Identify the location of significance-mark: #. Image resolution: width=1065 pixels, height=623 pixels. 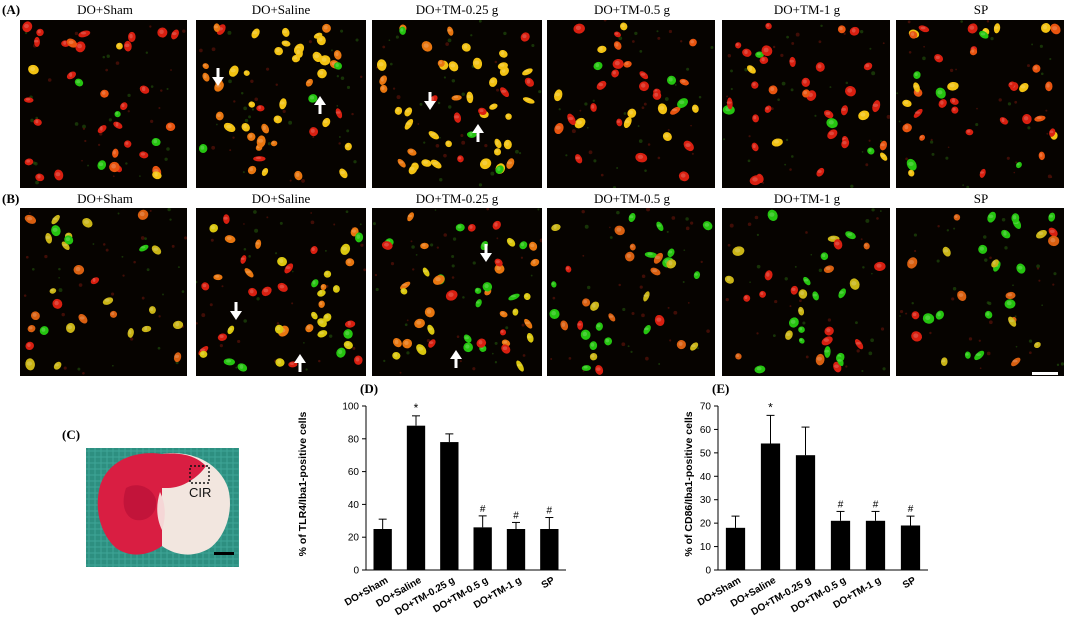
(483, 509).